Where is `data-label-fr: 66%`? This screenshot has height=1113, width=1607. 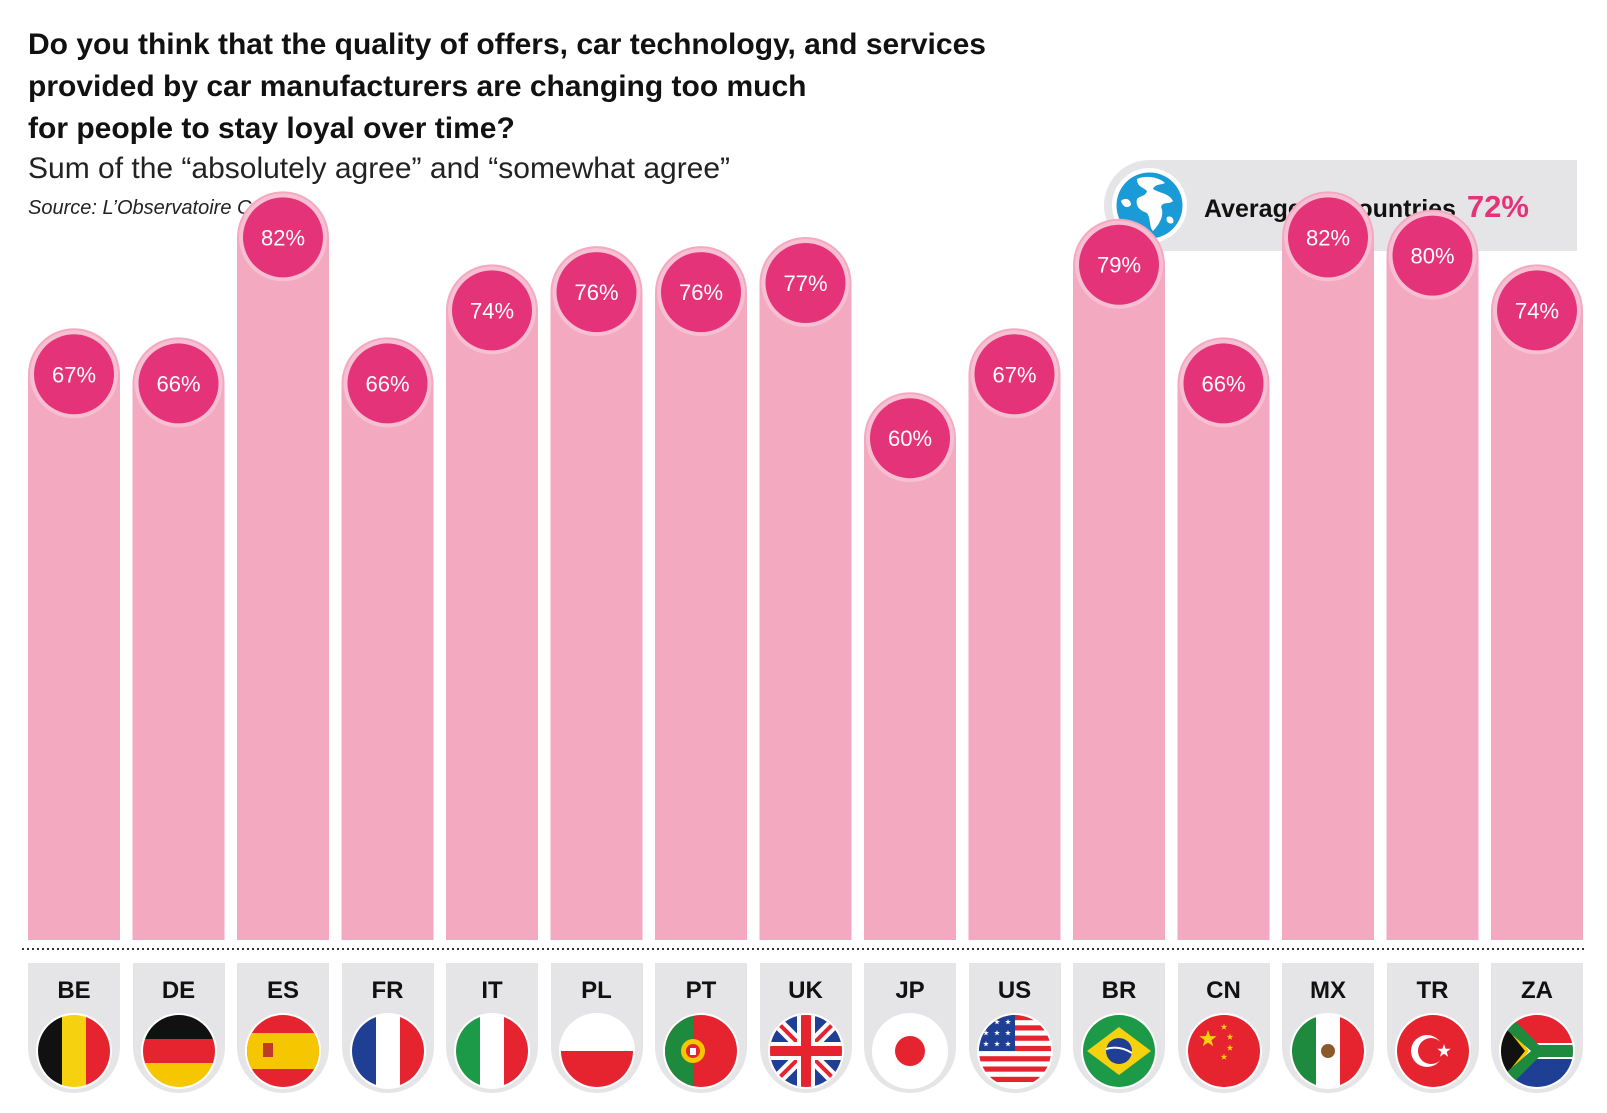
data-label-fr: 66% is located at coordinates (387, 383).